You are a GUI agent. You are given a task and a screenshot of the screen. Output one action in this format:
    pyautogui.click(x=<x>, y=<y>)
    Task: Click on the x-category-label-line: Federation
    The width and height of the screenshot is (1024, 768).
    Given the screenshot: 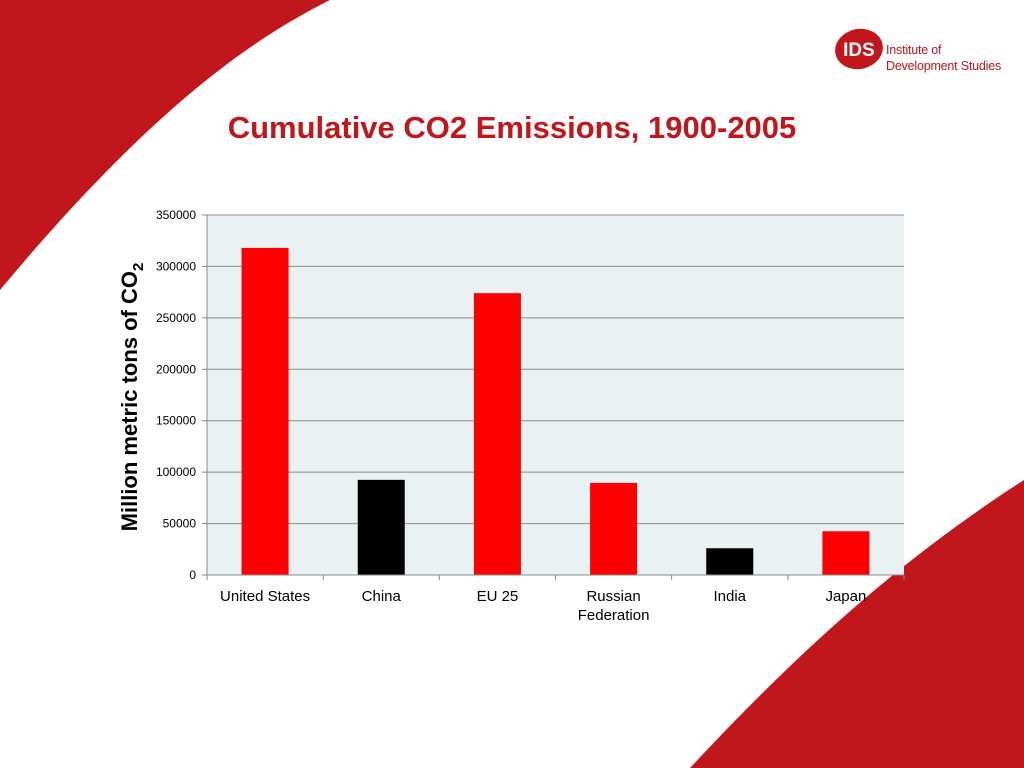 What is the action you would take?
    pyautogui.click(x=614, y=615)
    